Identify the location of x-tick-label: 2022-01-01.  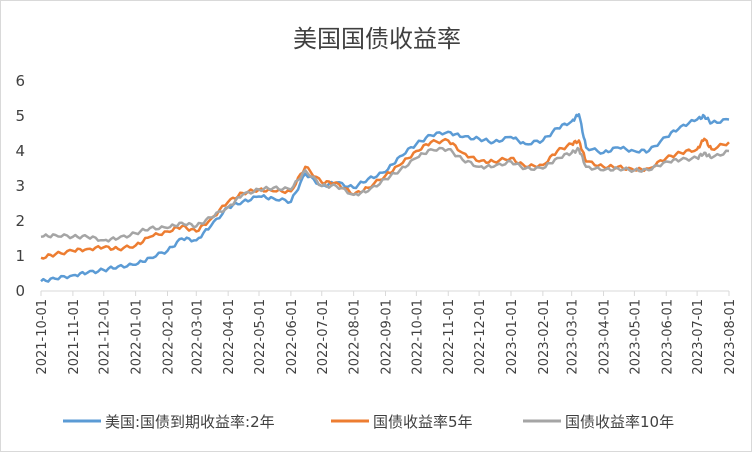
(137, 337).